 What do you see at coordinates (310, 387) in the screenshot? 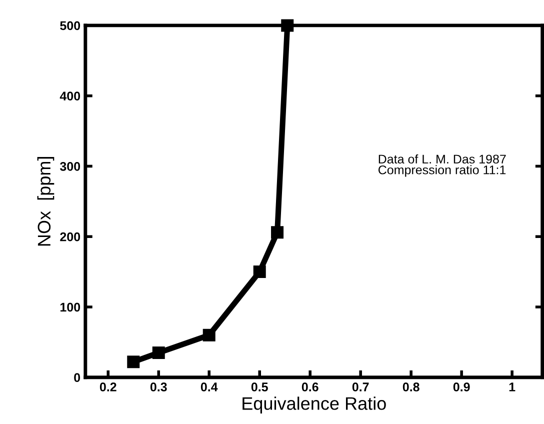
I see `x-tick-label: 0.6` at bounding box center [310, 387].